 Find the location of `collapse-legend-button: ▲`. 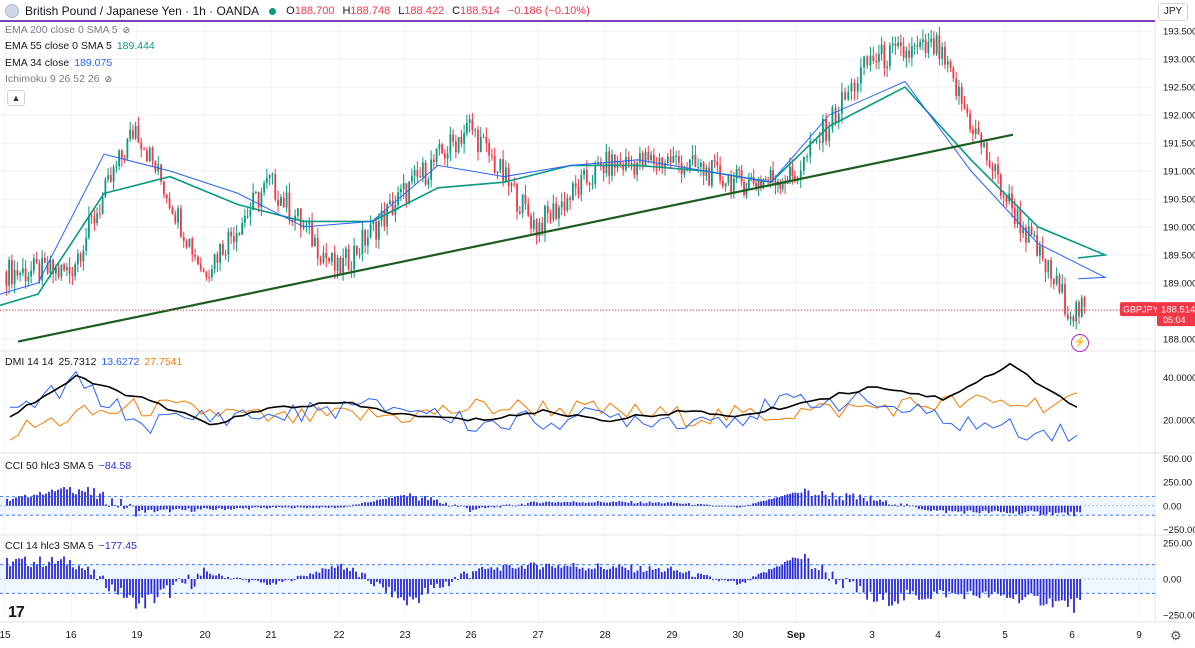

collapse-legend-button: ▲ is located at coordinates (16, 98).